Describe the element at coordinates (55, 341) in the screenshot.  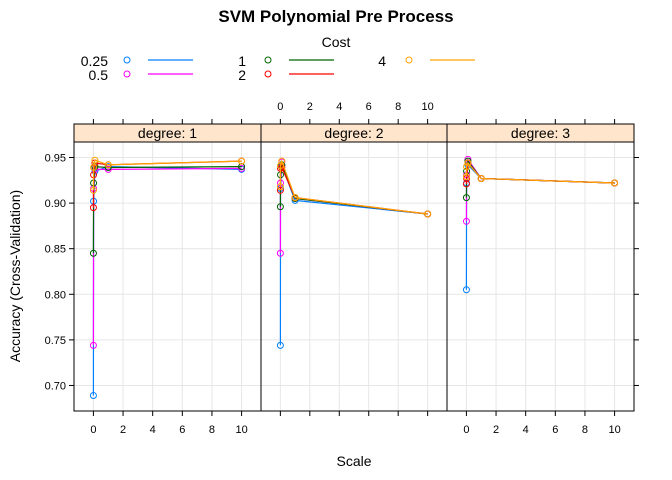
I see `y-tick-label: 0.75` at that location.